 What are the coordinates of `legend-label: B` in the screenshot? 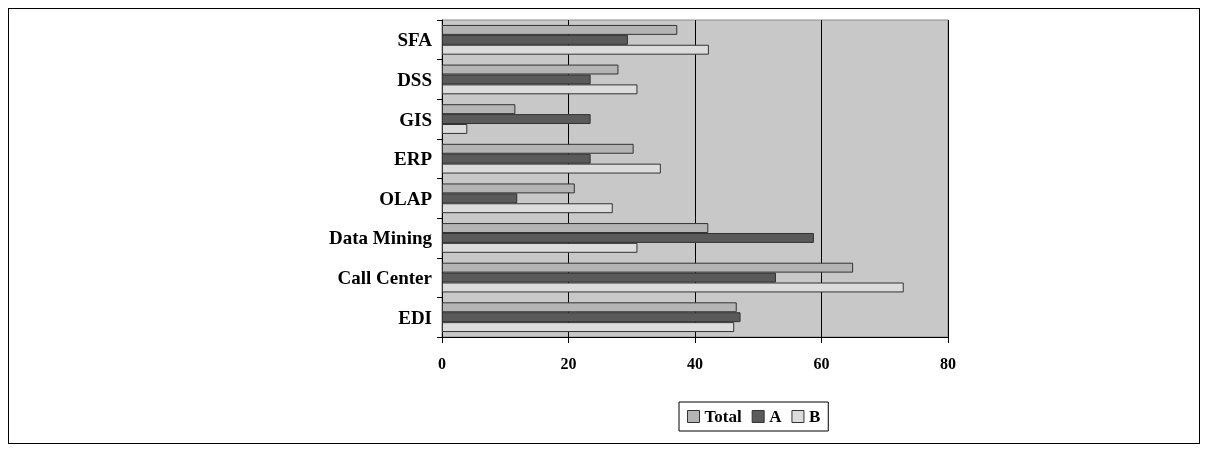 It's located at (814, 416).